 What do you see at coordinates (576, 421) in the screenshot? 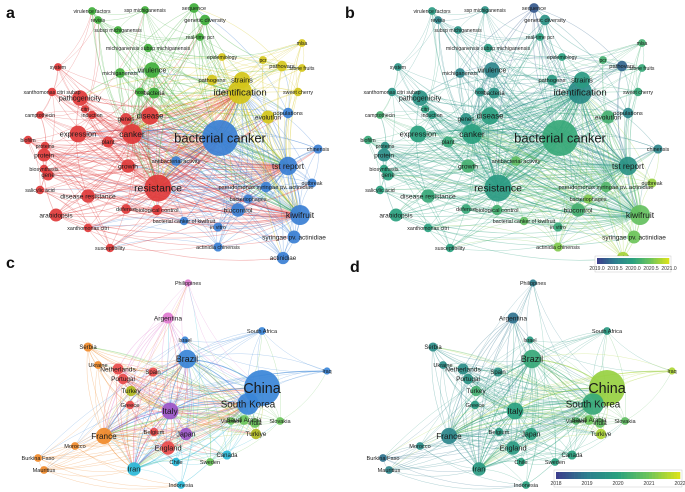
I see `node-vietnam` at bounding box center [576, 421].